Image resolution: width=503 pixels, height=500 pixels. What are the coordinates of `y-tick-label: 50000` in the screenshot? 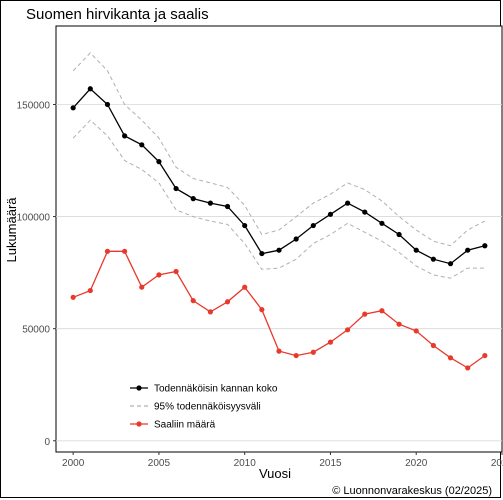 It's located at (36, 330).